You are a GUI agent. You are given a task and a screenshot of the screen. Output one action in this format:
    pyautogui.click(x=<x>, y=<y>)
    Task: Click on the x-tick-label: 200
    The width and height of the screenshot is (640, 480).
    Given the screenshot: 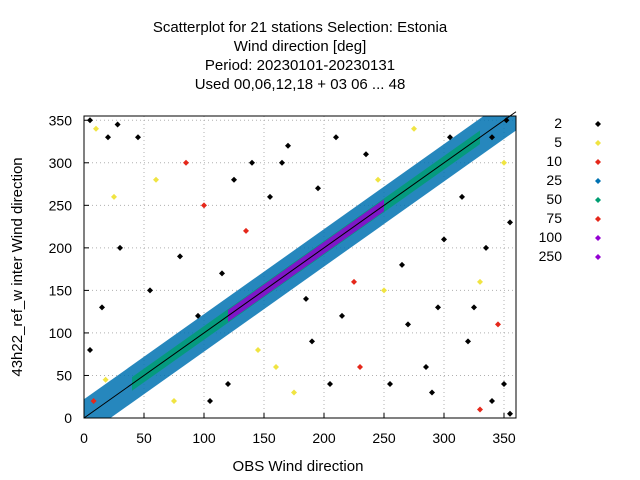 What is the action you would take?
    pyautogui.click(x=324, y=438)
    